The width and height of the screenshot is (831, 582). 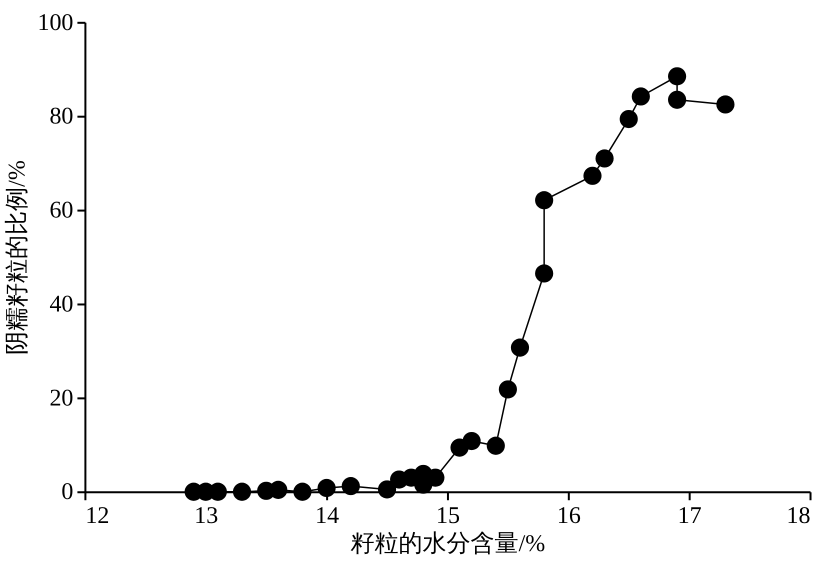 I want to click on x-tick-label: 13, so click(x=206, y=516).